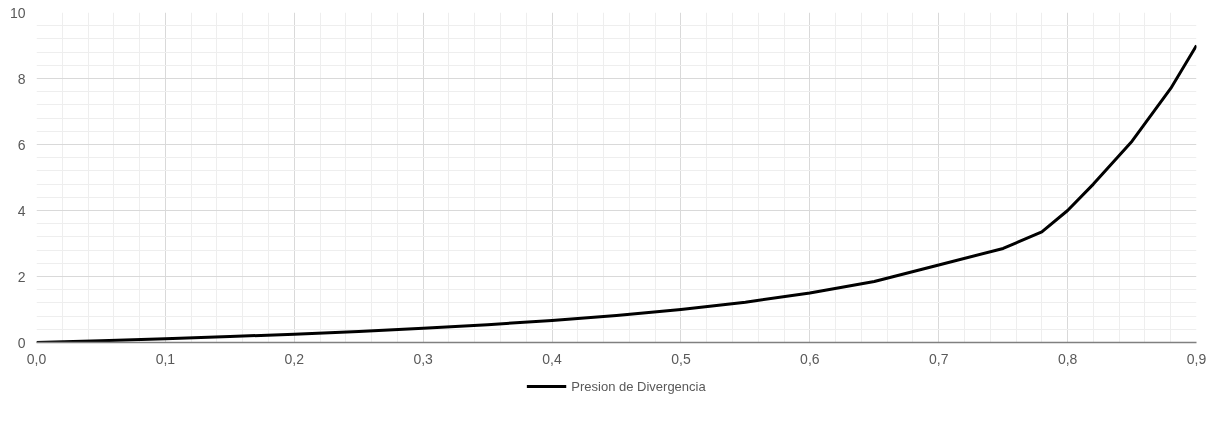 Image resolution: width=1218 pixels, height=443 pixels. What do you see at coordinates (21, 276) in the screenshot?
I see `y-tick-label: 2` at bounding box center [21, 276].